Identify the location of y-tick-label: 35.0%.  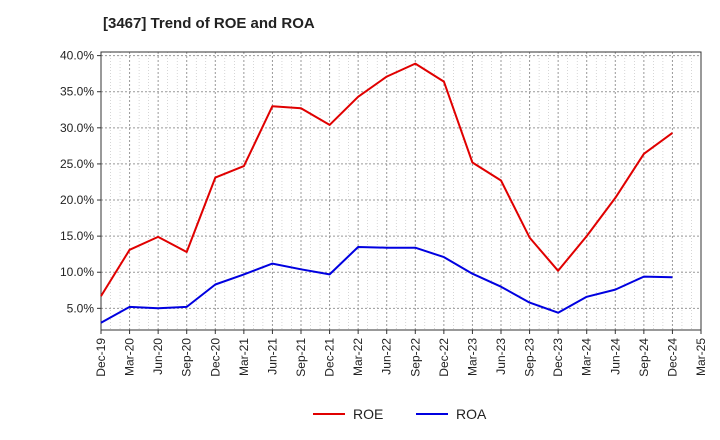
(77, 92).